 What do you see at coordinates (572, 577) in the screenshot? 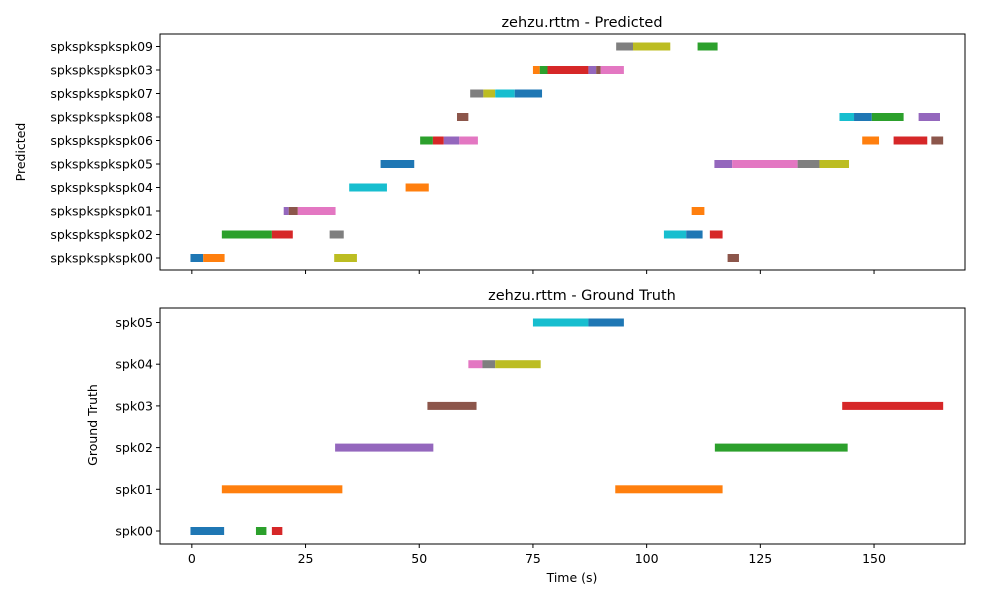
I see `ground-truth-x-axis-label: Time (s)` at bounding box center [572, 577].